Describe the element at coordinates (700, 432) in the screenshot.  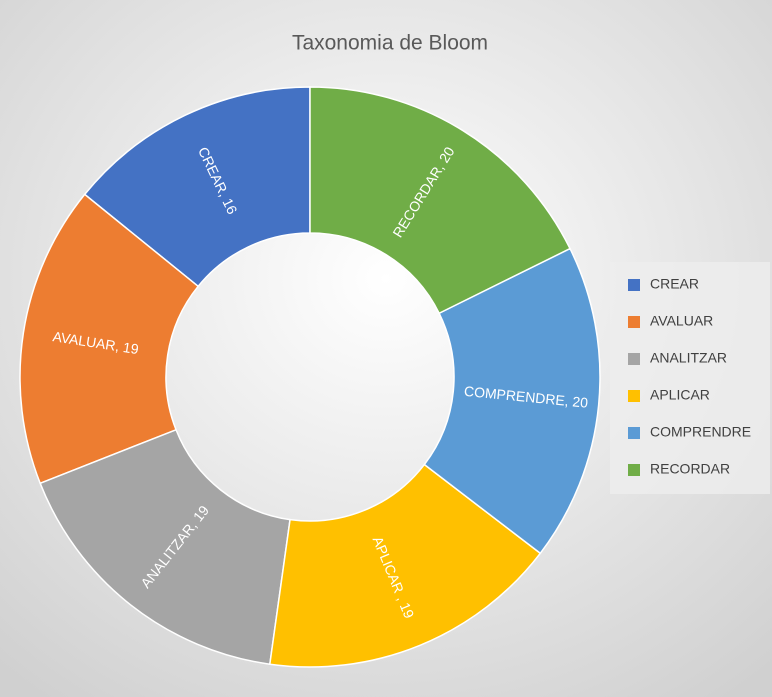
I see `legend-label: COMPRENDRE` at that location.